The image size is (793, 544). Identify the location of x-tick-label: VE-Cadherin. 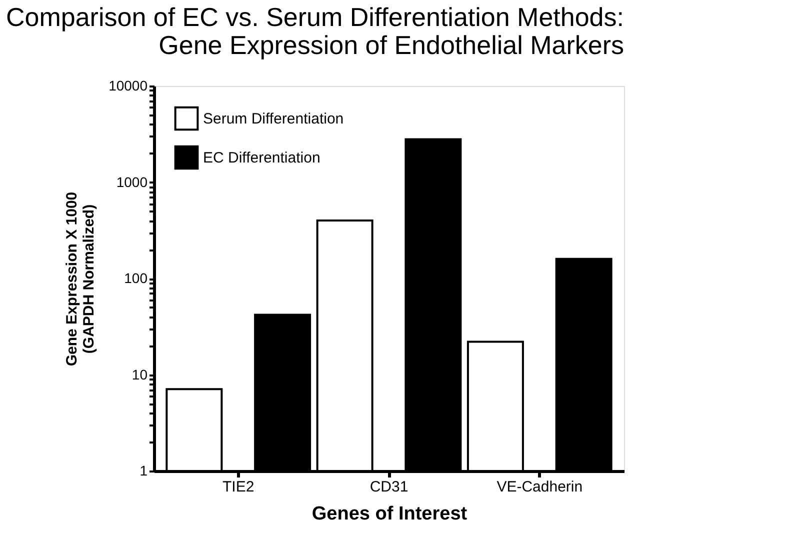
(539, 487).